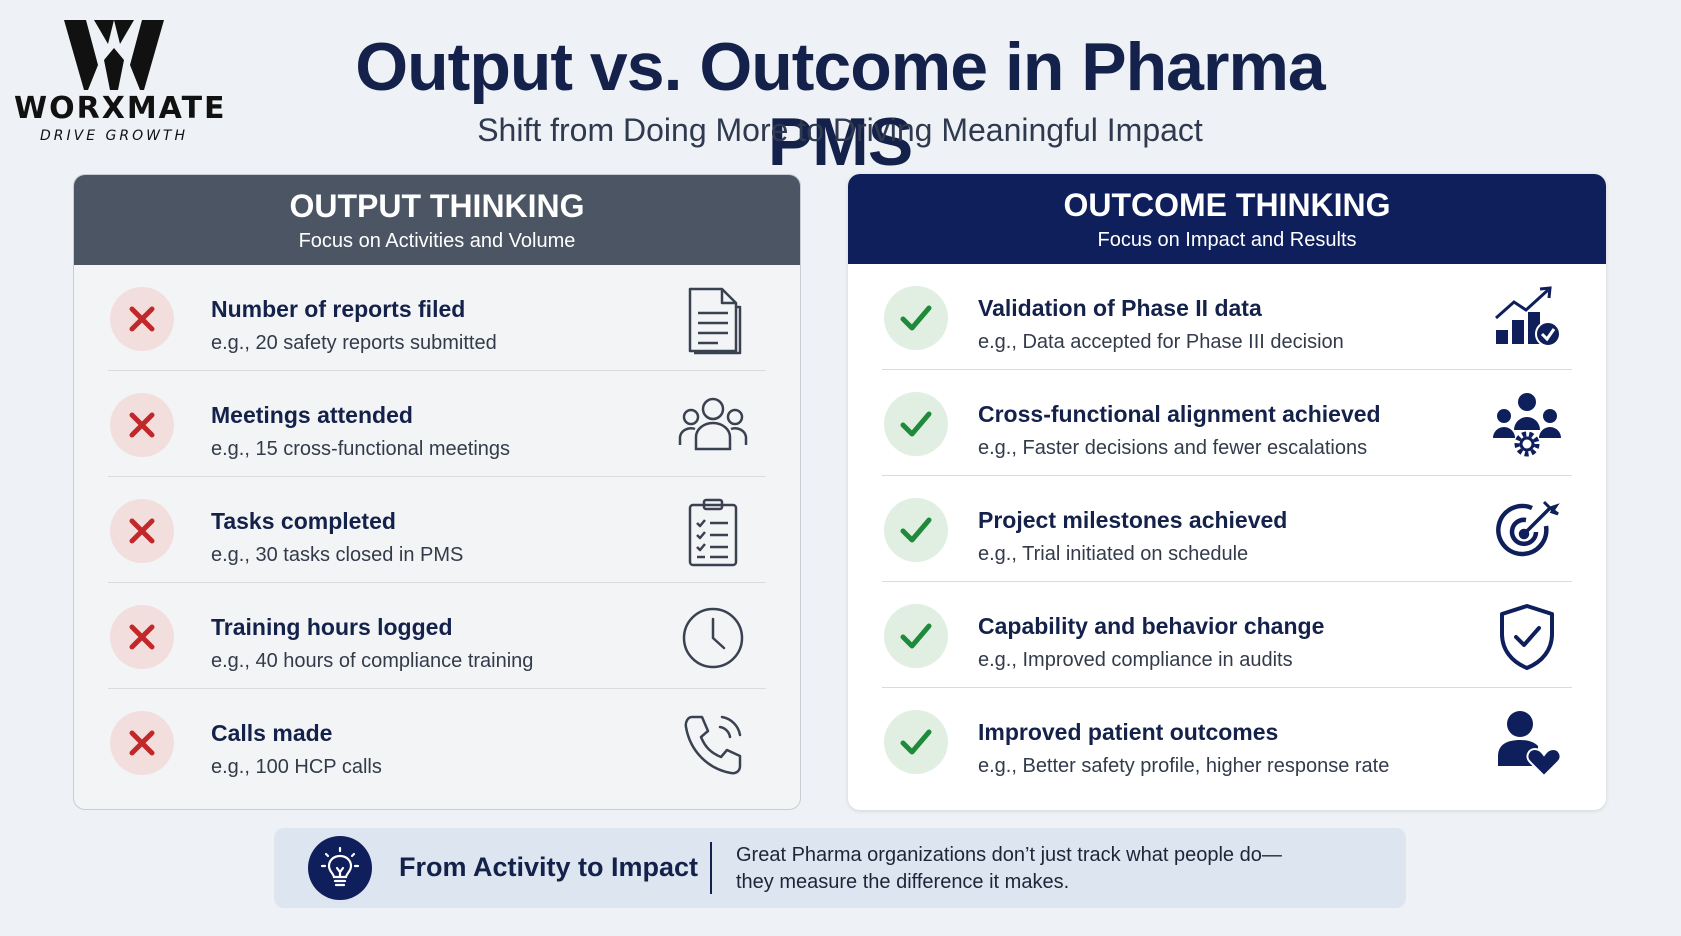 This screenshot has width=1681, height=936. Describe the element at coordinates (840, 104) in the screenshot. I see `page-title: Output vs. Outcome in Pharma PMS` at that location.